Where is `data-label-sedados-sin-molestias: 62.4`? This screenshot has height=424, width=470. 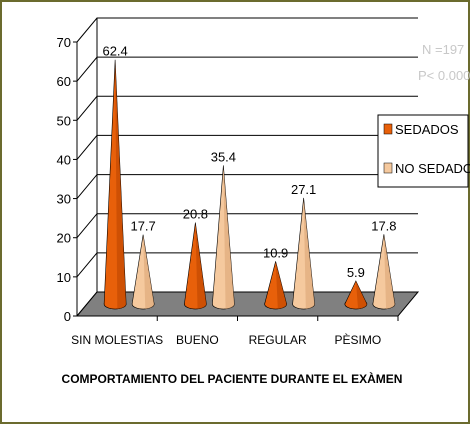
data-label-sedados-sin-molestias: 62.4 is located at coordinates (114, 51).